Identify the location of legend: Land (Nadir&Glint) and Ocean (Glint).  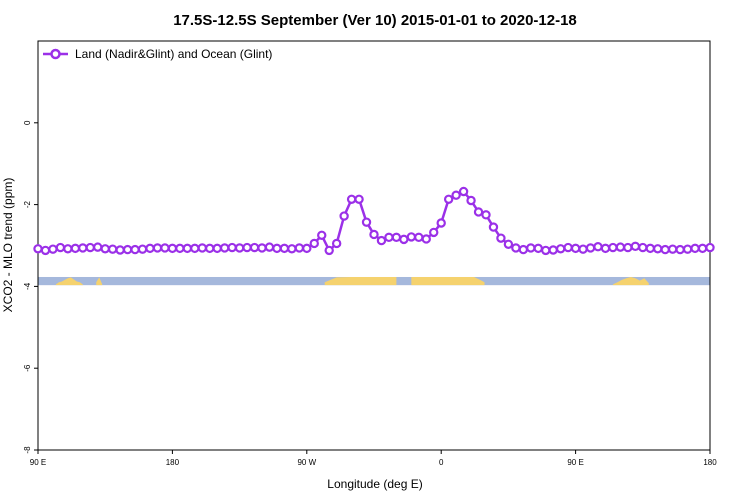
(157, 54).